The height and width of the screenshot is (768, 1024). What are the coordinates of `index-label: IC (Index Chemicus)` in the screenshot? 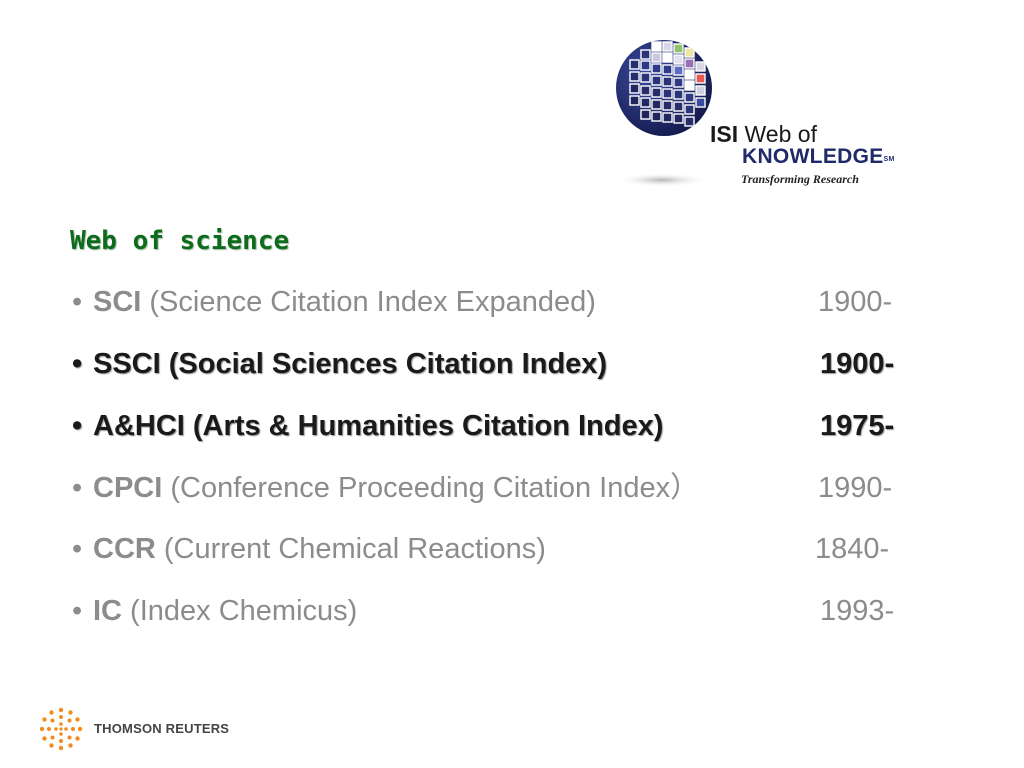 It's located at (225, 611).